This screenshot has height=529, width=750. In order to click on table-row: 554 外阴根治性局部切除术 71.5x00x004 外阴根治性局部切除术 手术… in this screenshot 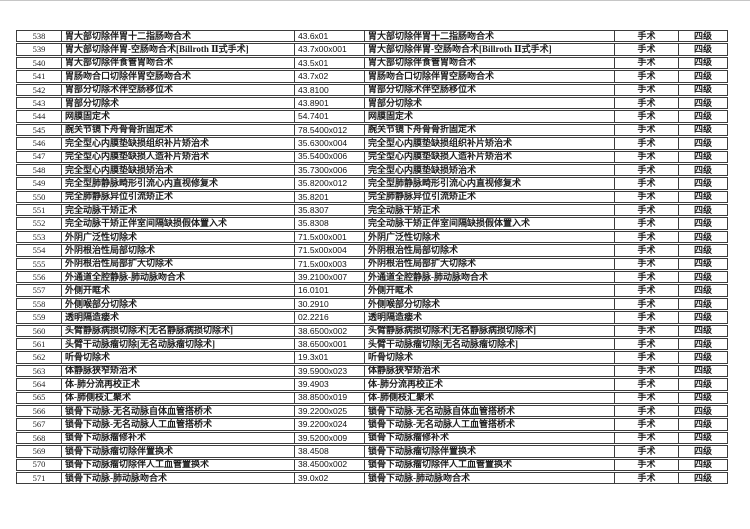, I will do `click(372, 250)`.